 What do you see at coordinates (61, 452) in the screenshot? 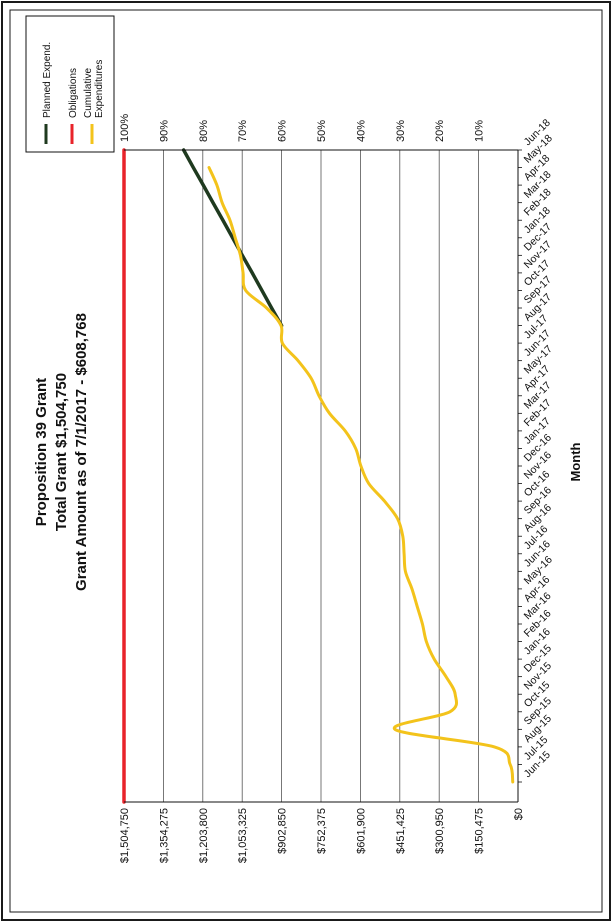
I see `chart-subtitle-total-grant: Total Grant $1,504,750` at bounding box center [61, 452].